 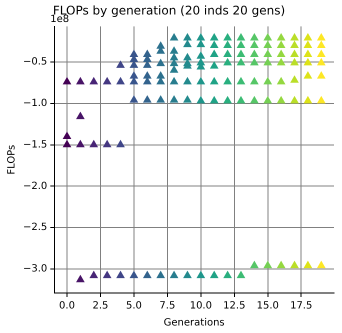 What do you see at coordinates (35, 62) in the screenshot?
I see `y-tick-label: −0.5` at bounding box center [35, 62].